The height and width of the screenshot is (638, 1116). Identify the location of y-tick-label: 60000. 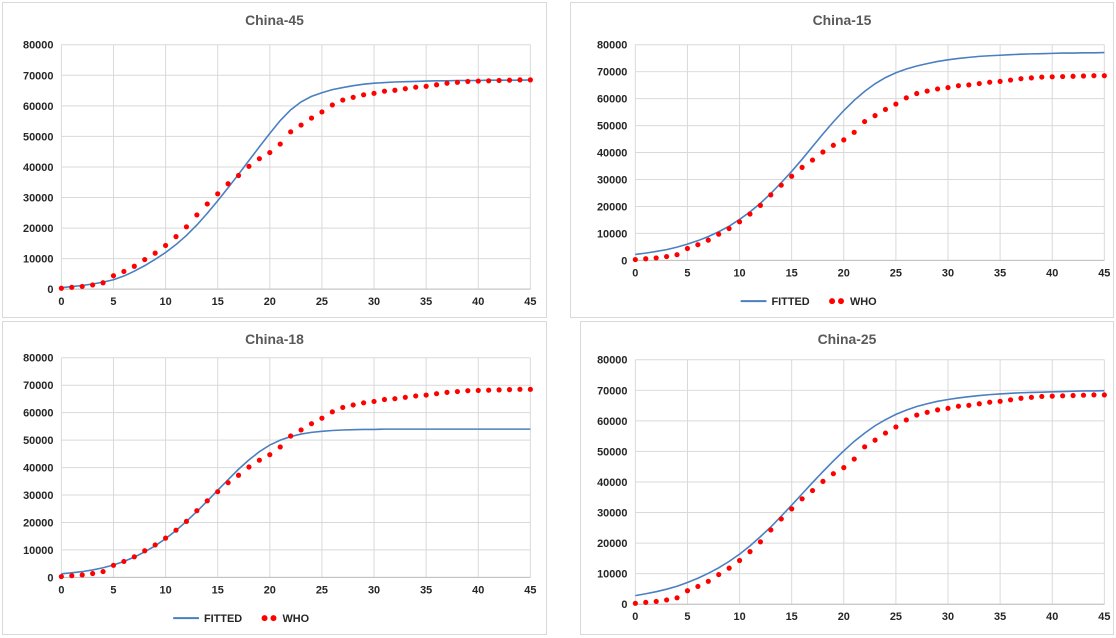
(38, 107).